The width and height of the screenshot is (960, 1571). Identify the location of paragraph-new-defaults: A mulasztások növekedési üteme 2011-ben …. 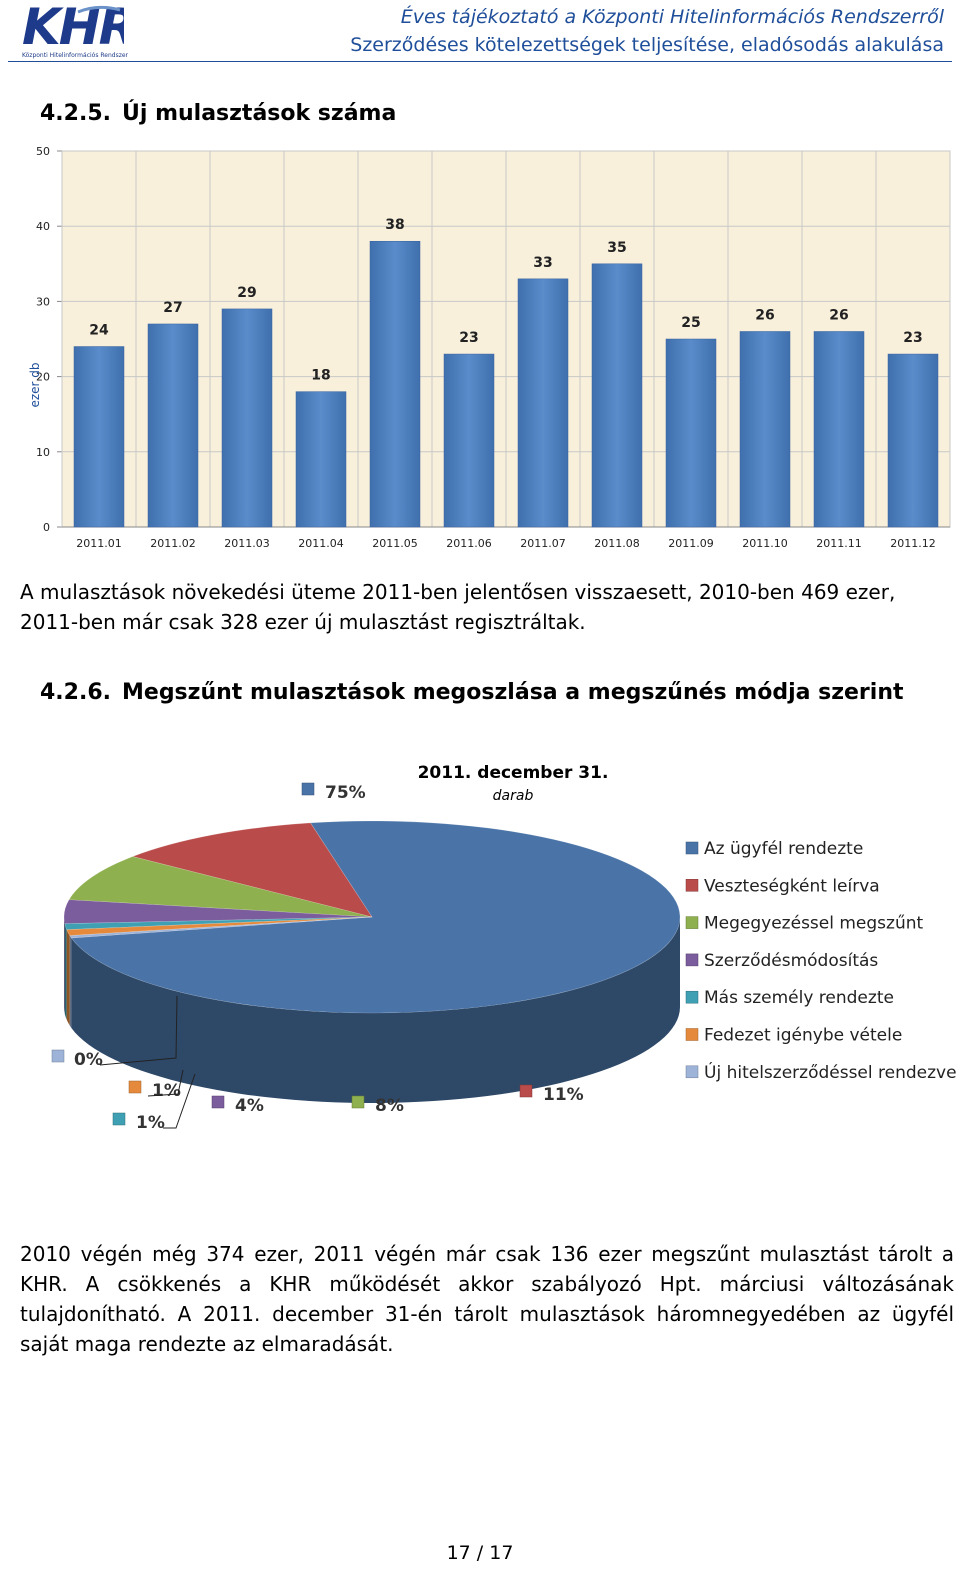
(458, 607).